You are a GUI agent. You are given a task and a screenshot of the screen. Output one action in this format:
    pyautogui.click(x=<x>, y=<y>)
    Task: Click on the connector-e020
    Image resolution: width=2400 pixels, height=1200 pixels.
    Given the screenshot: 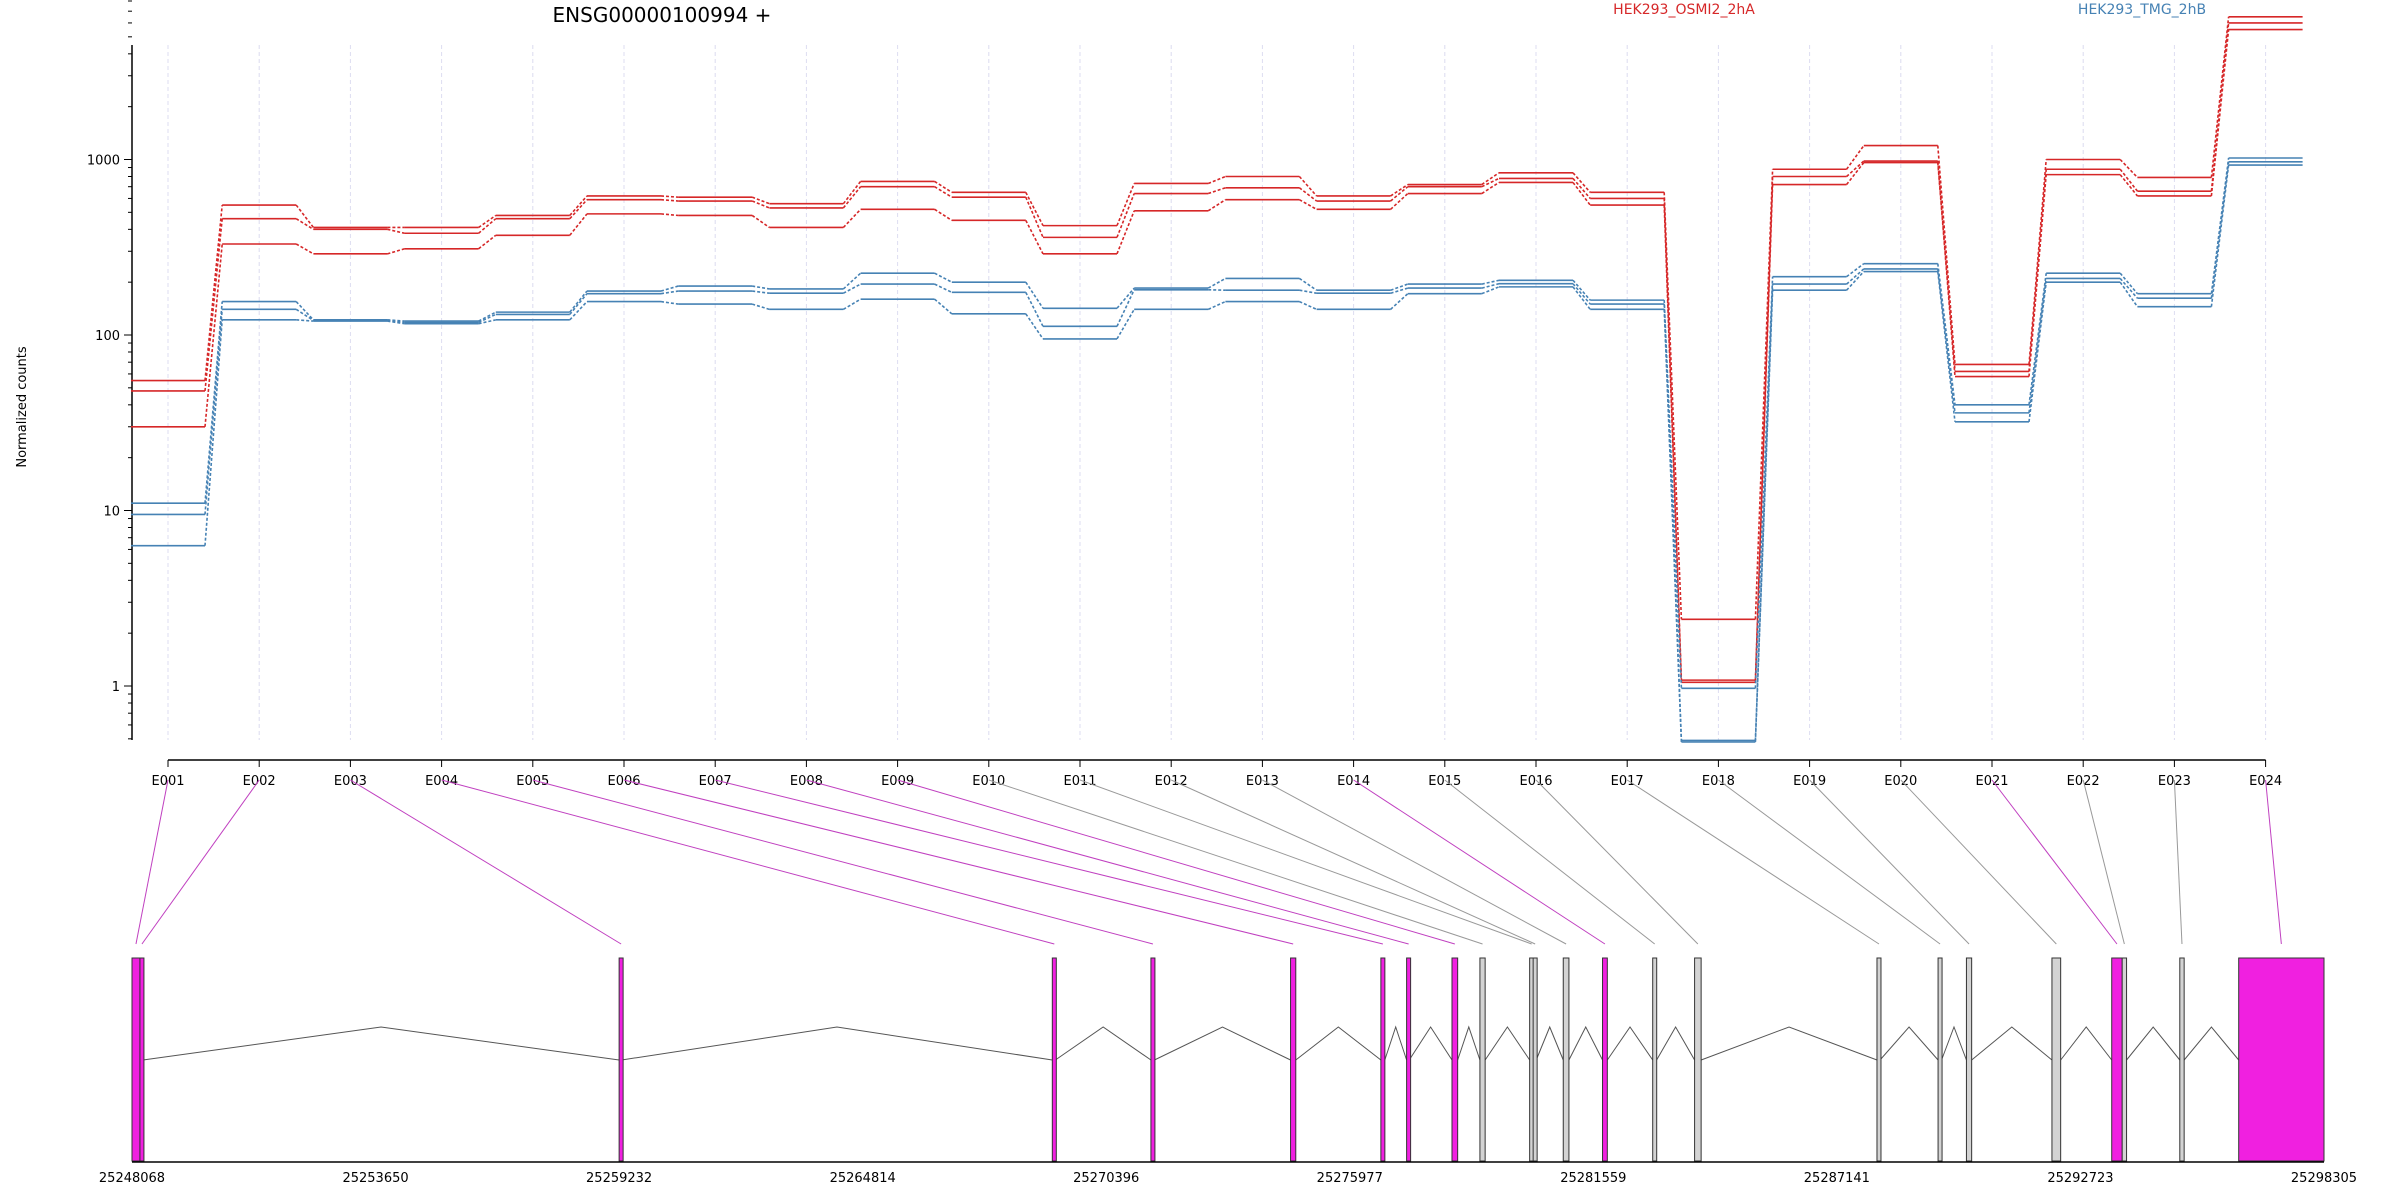 What is the action you would take?
    pyautogui.click(x=1978, y=862)
    